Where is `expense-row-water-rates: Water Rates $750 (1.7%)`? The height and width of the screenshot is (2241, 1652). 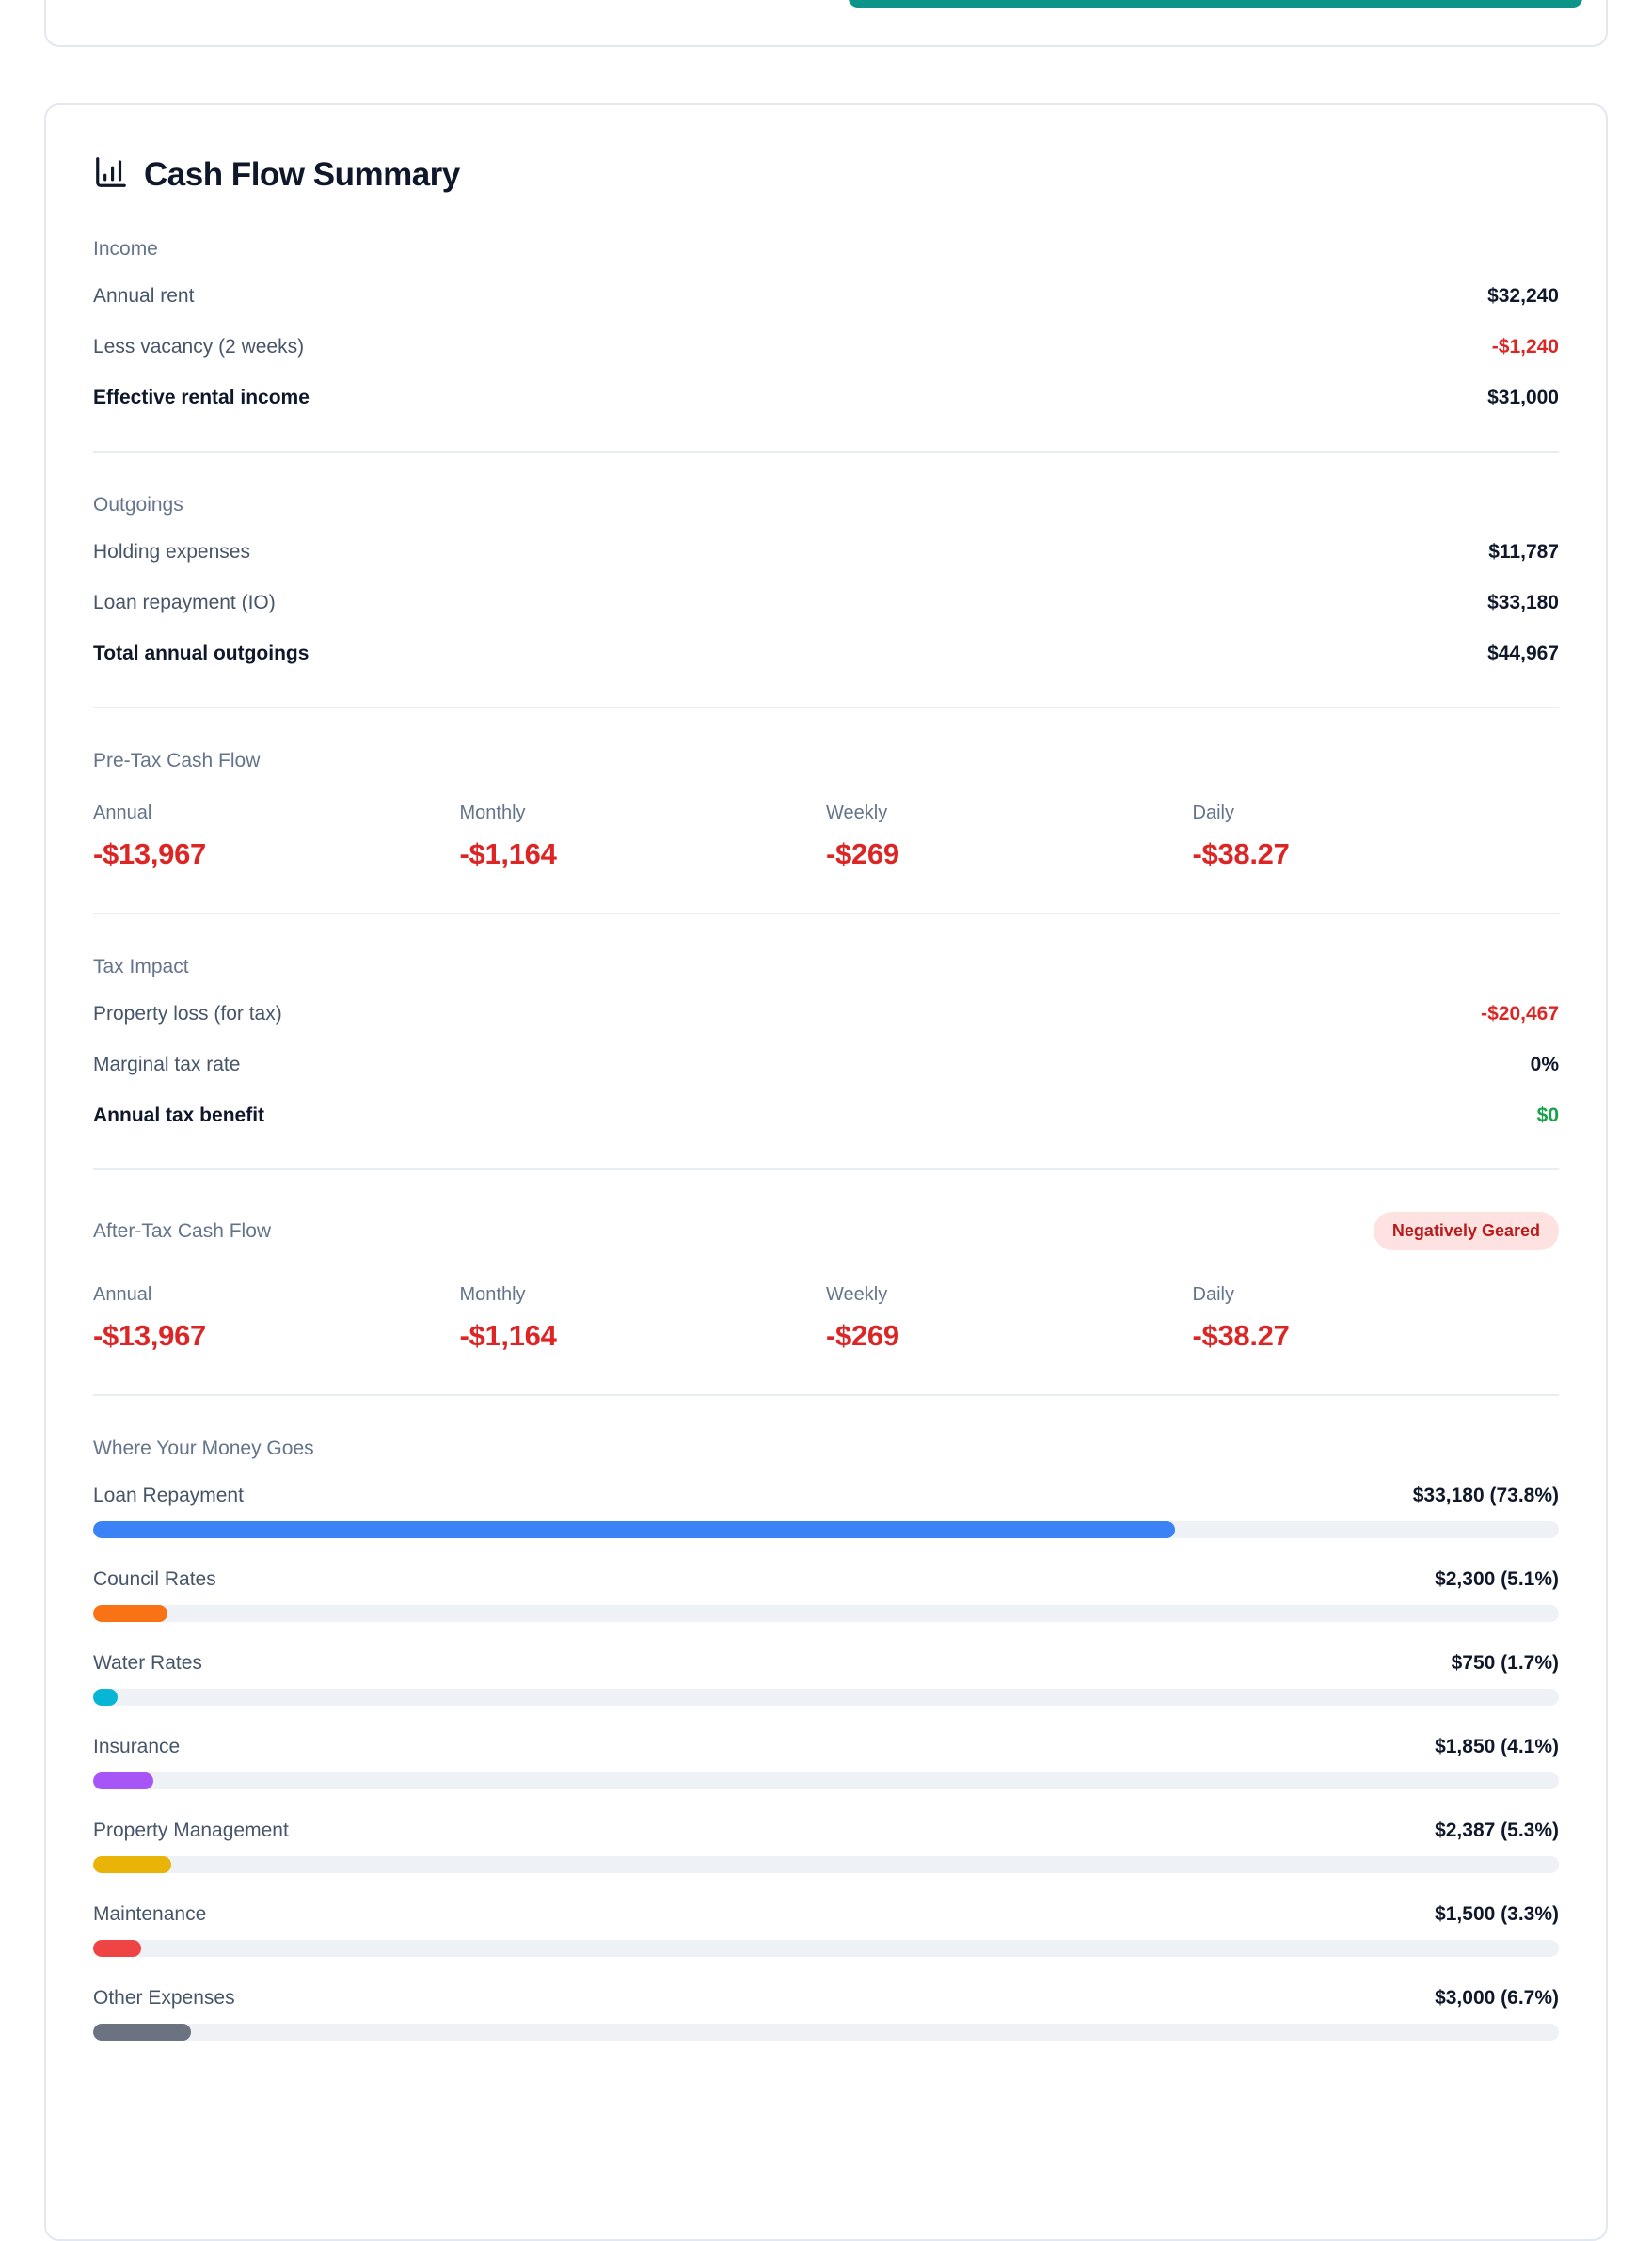
expense-row-water-rates: Water Rates $750 (1.7%) is located at coordinates (826, 1679).